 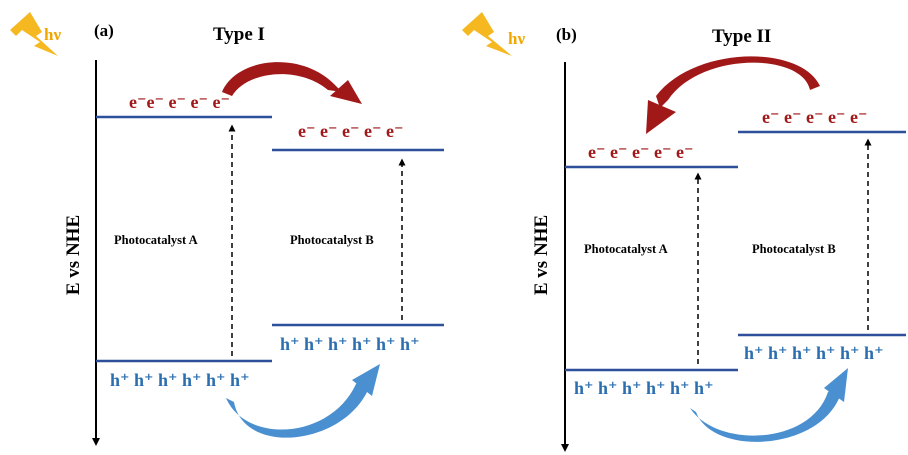 I want to click on panel-a-hole-transfer-arrow, so click(x=297, y=408).